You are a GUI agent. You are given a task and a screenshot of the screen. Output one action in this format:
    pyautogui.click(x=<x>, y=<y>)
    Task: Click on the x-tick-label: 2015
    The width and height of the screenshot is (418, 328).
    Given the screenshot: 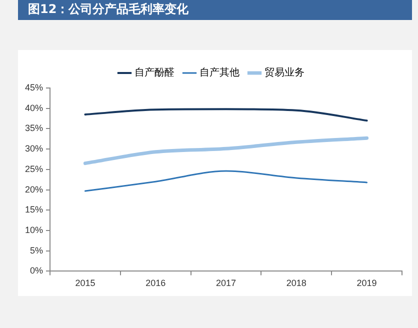 What is the action you would take?
    pyautogui.click(x=85, y=283)
    